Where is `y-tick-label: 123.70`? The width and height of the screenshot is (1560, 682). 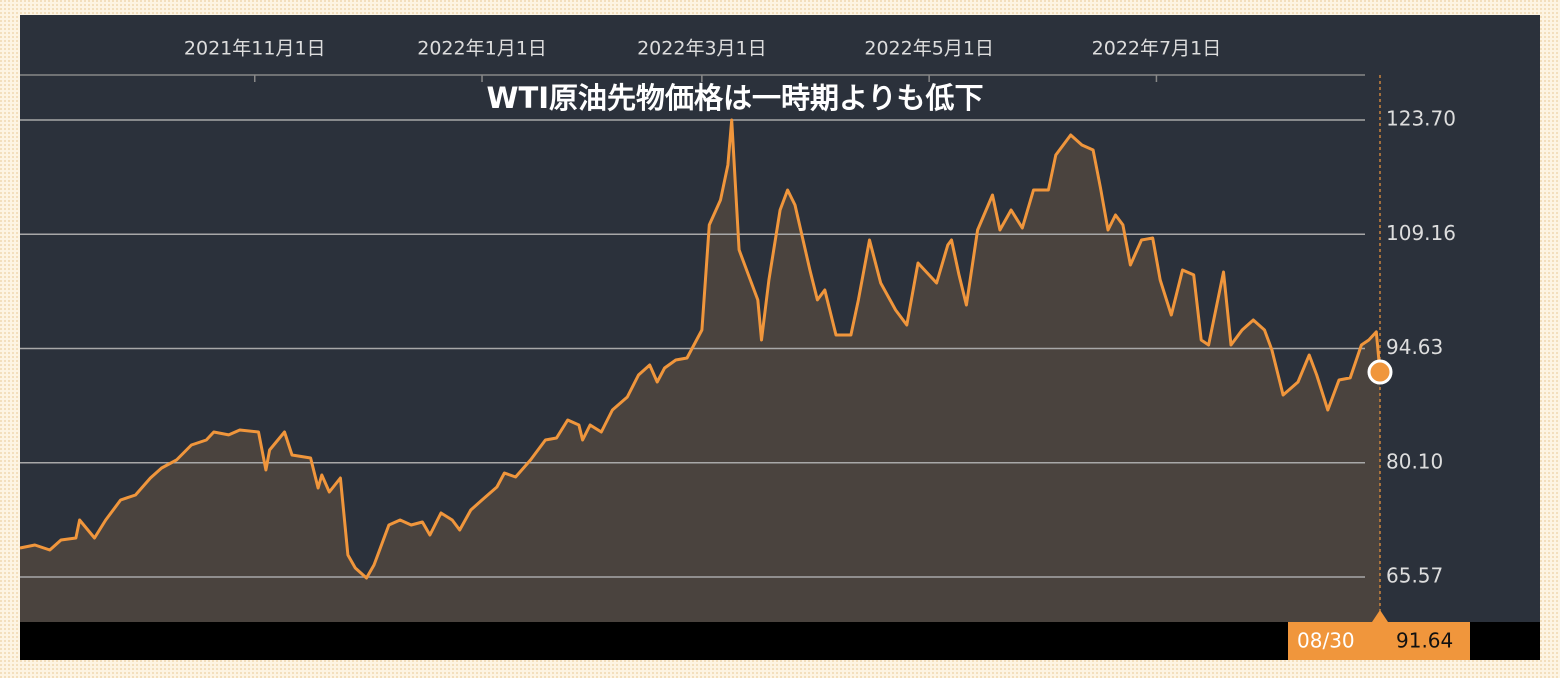
y-tick-label: 123.70 is located at coordinates (1421, 118).